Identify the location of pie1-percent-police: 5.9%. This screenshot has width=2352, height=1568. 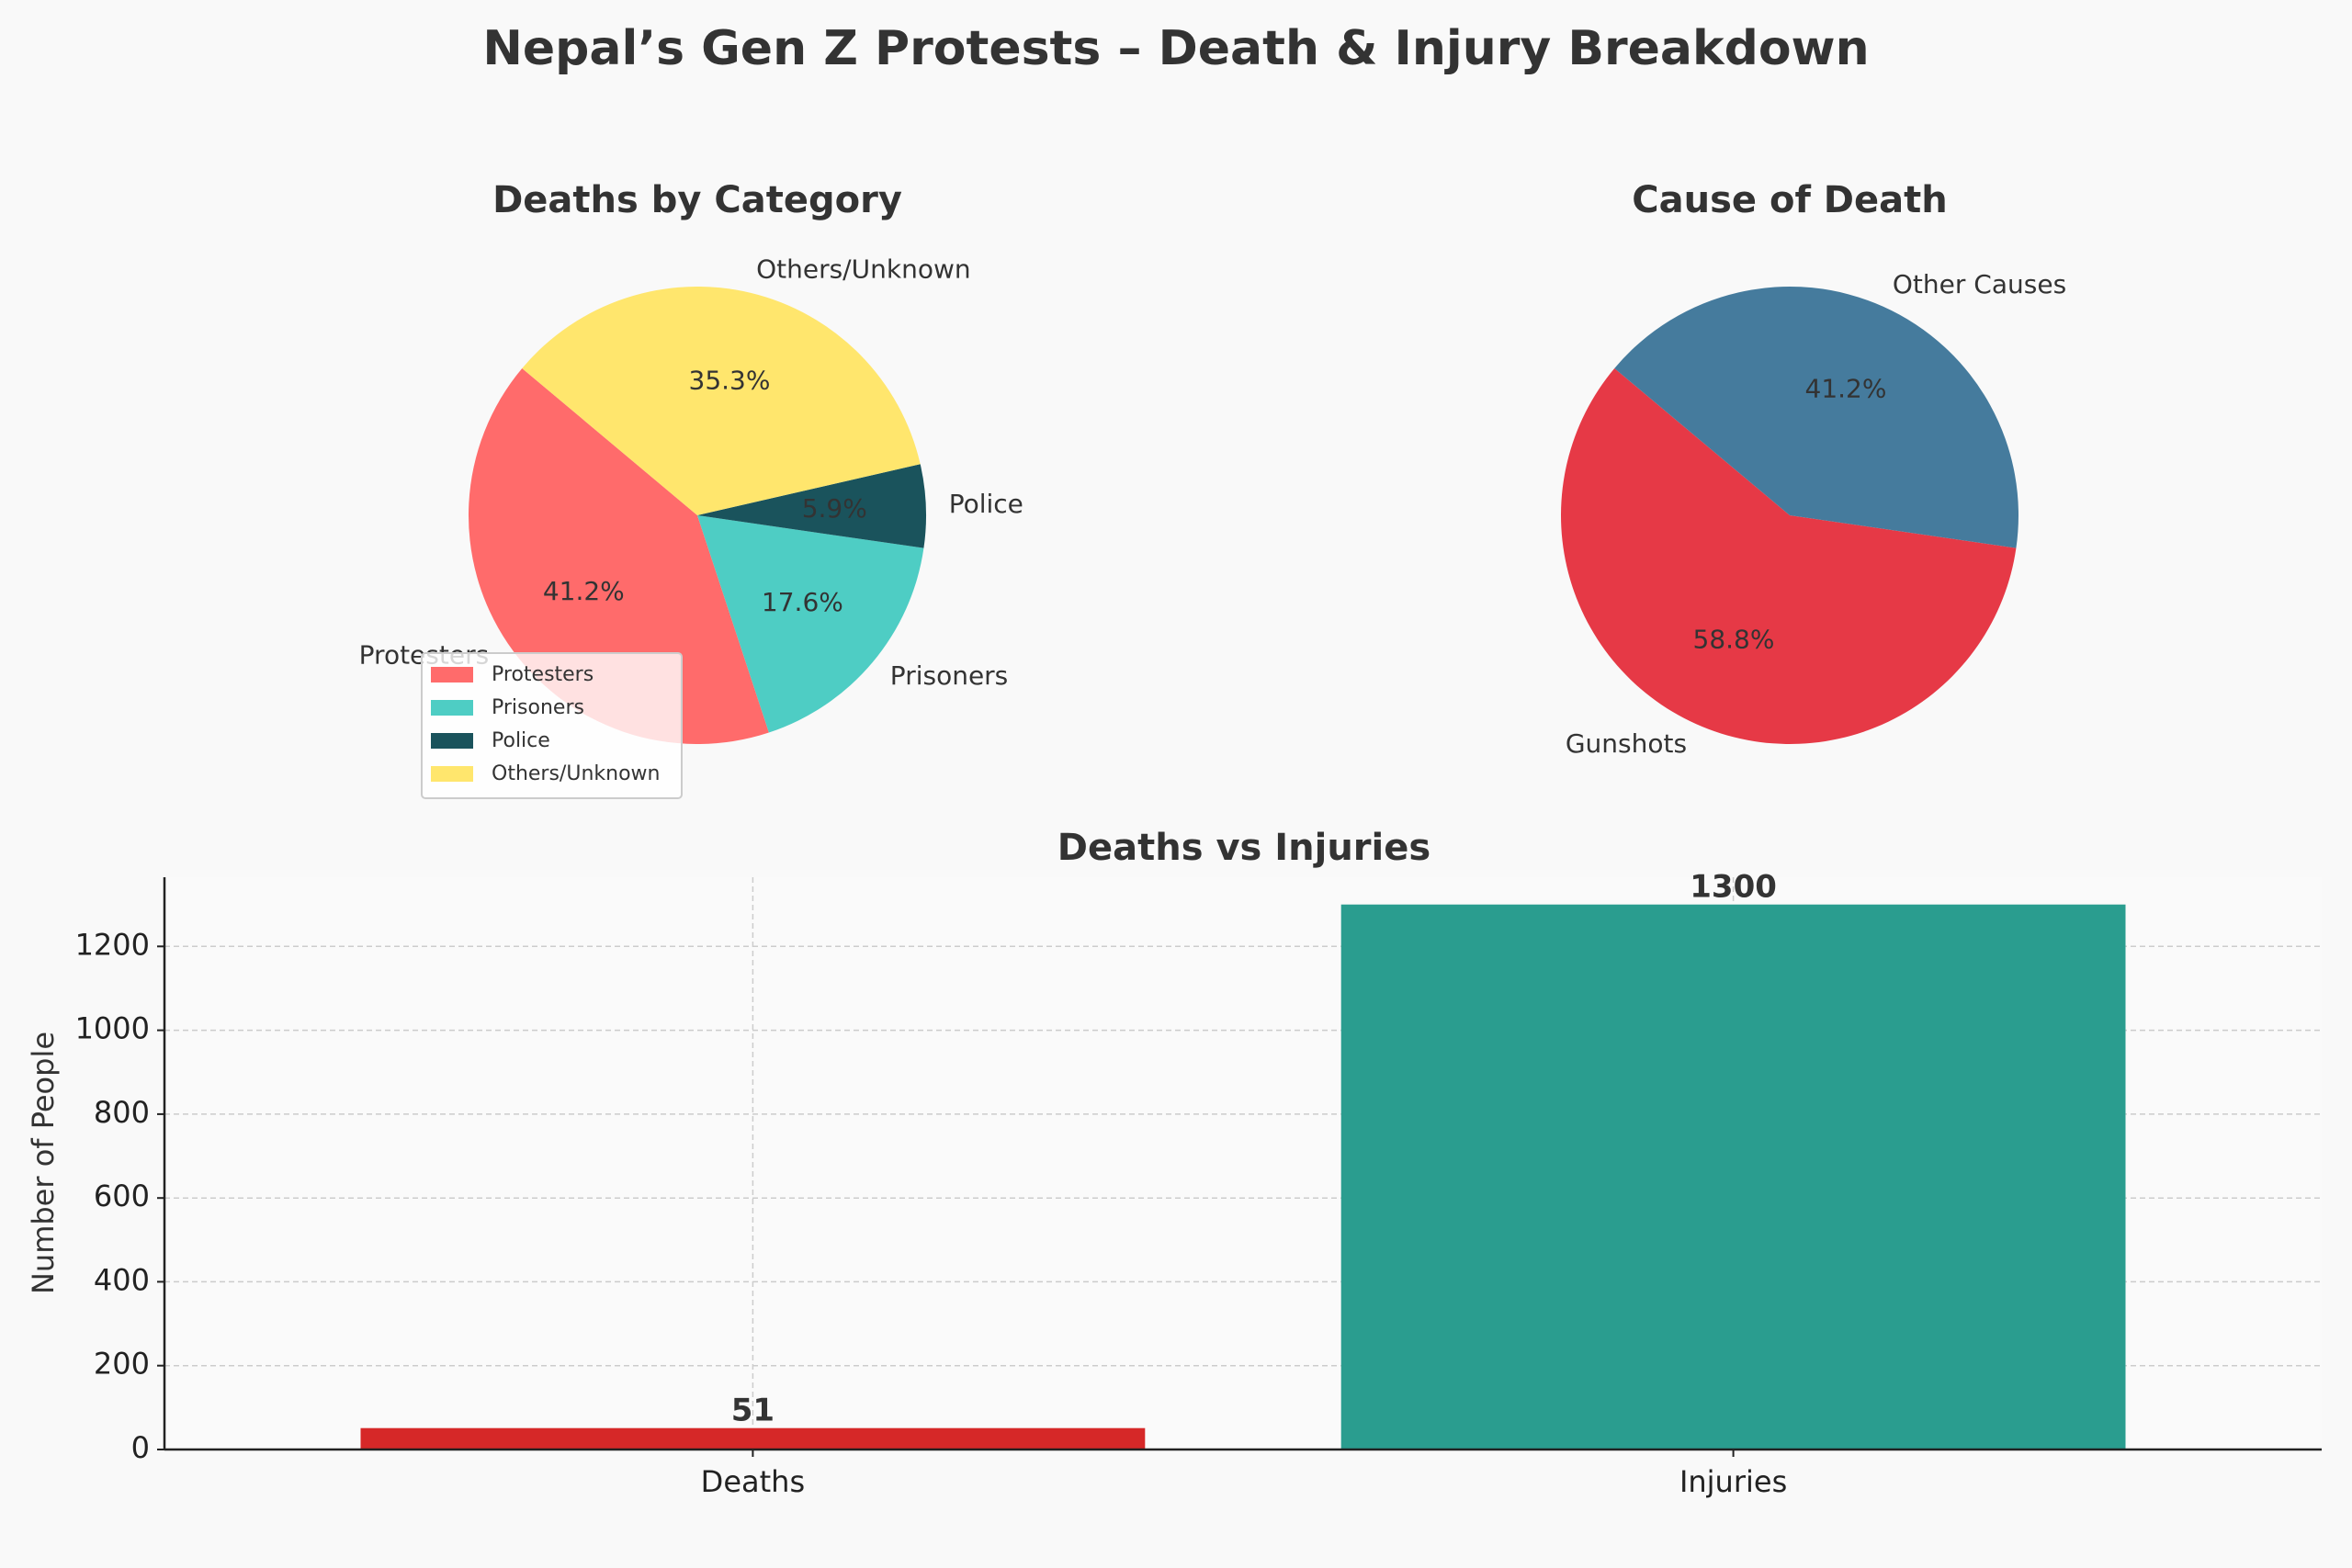
(834, 508).